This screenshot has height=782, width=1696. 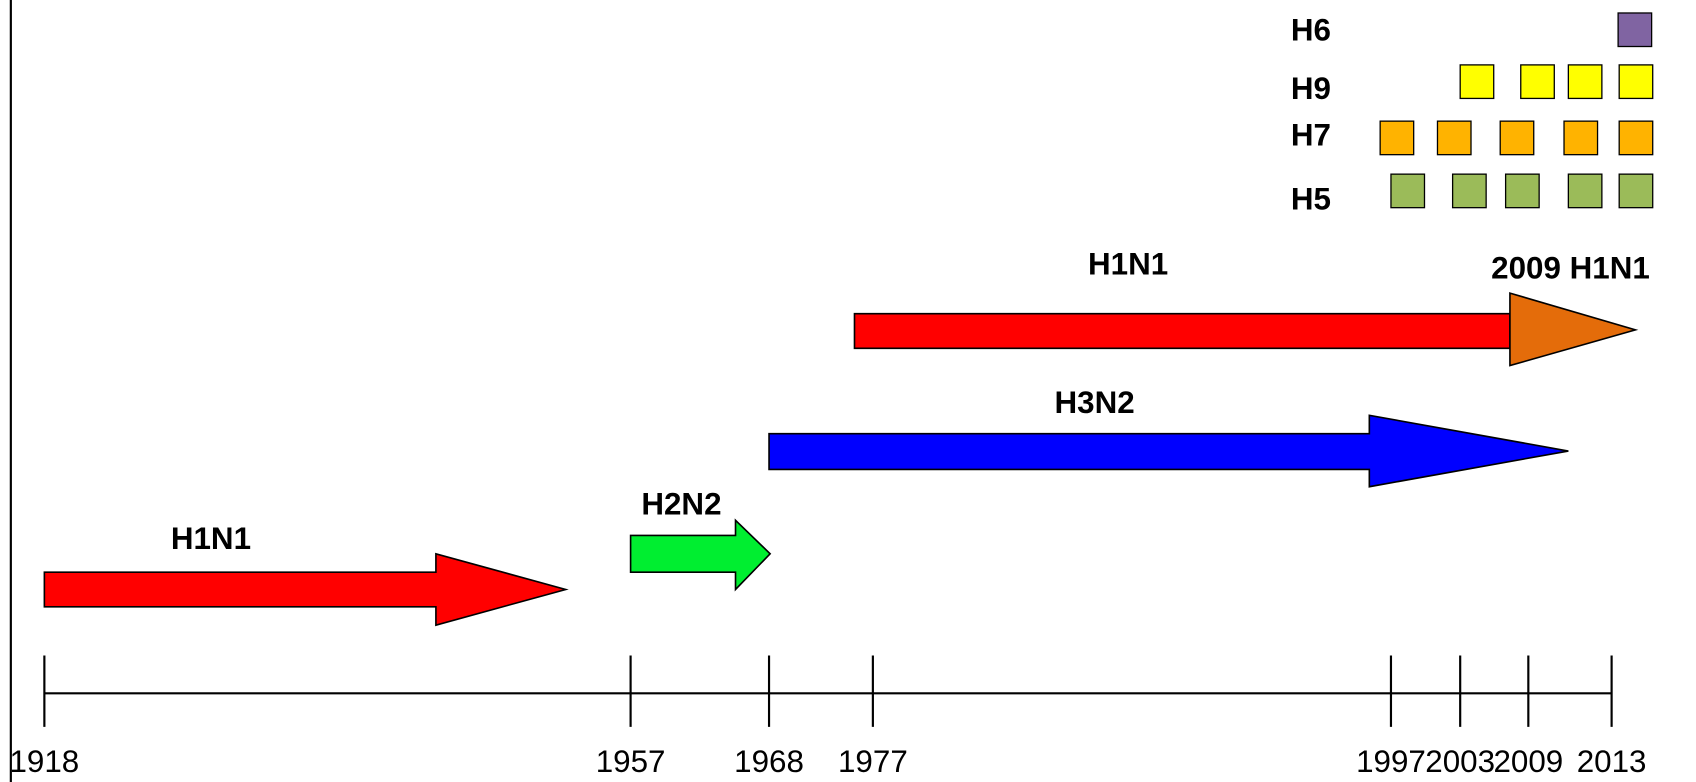 I want to click on subtype-label: H6, so click(x=1311, y=30).